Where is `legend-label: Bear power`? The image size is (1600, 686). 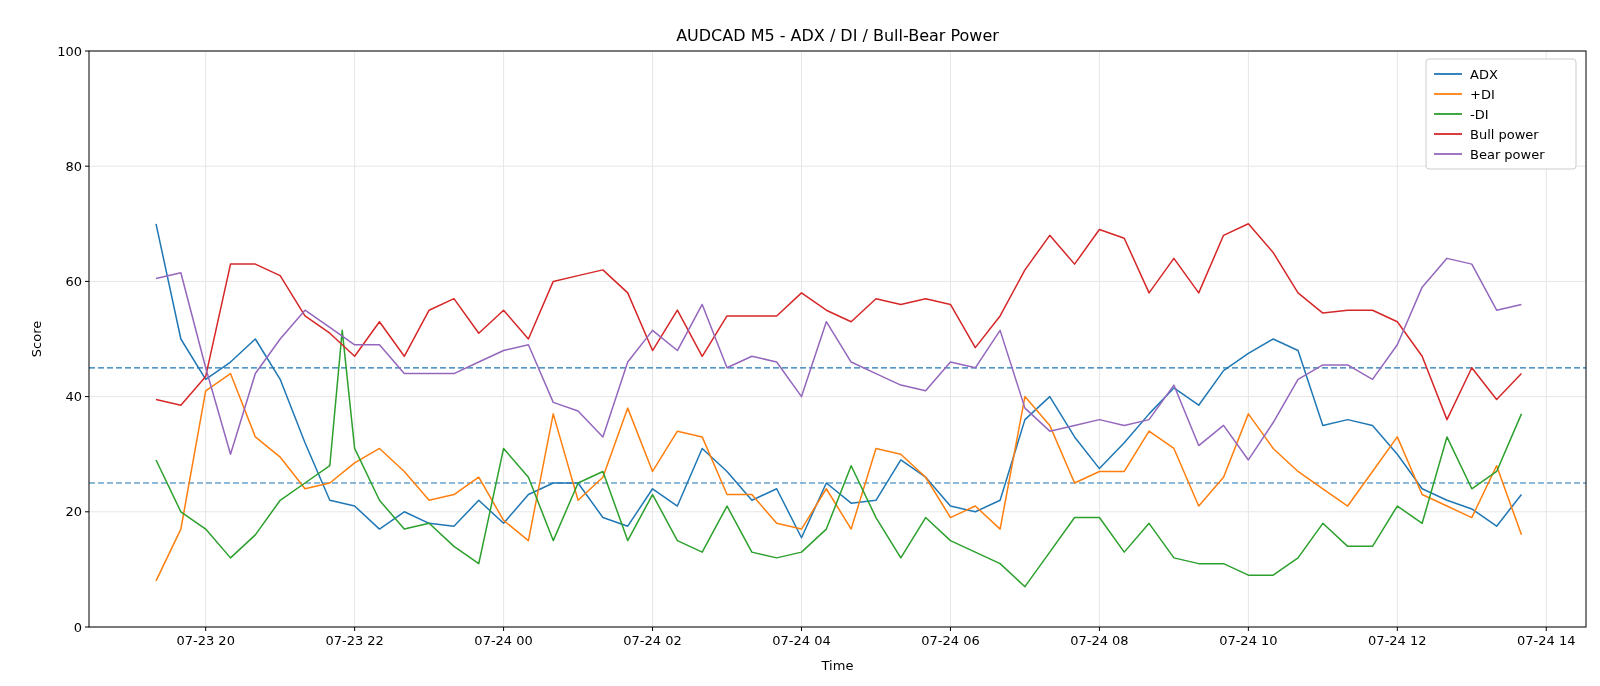 legend-label: Bear power is located at coordinates (1508, 154).